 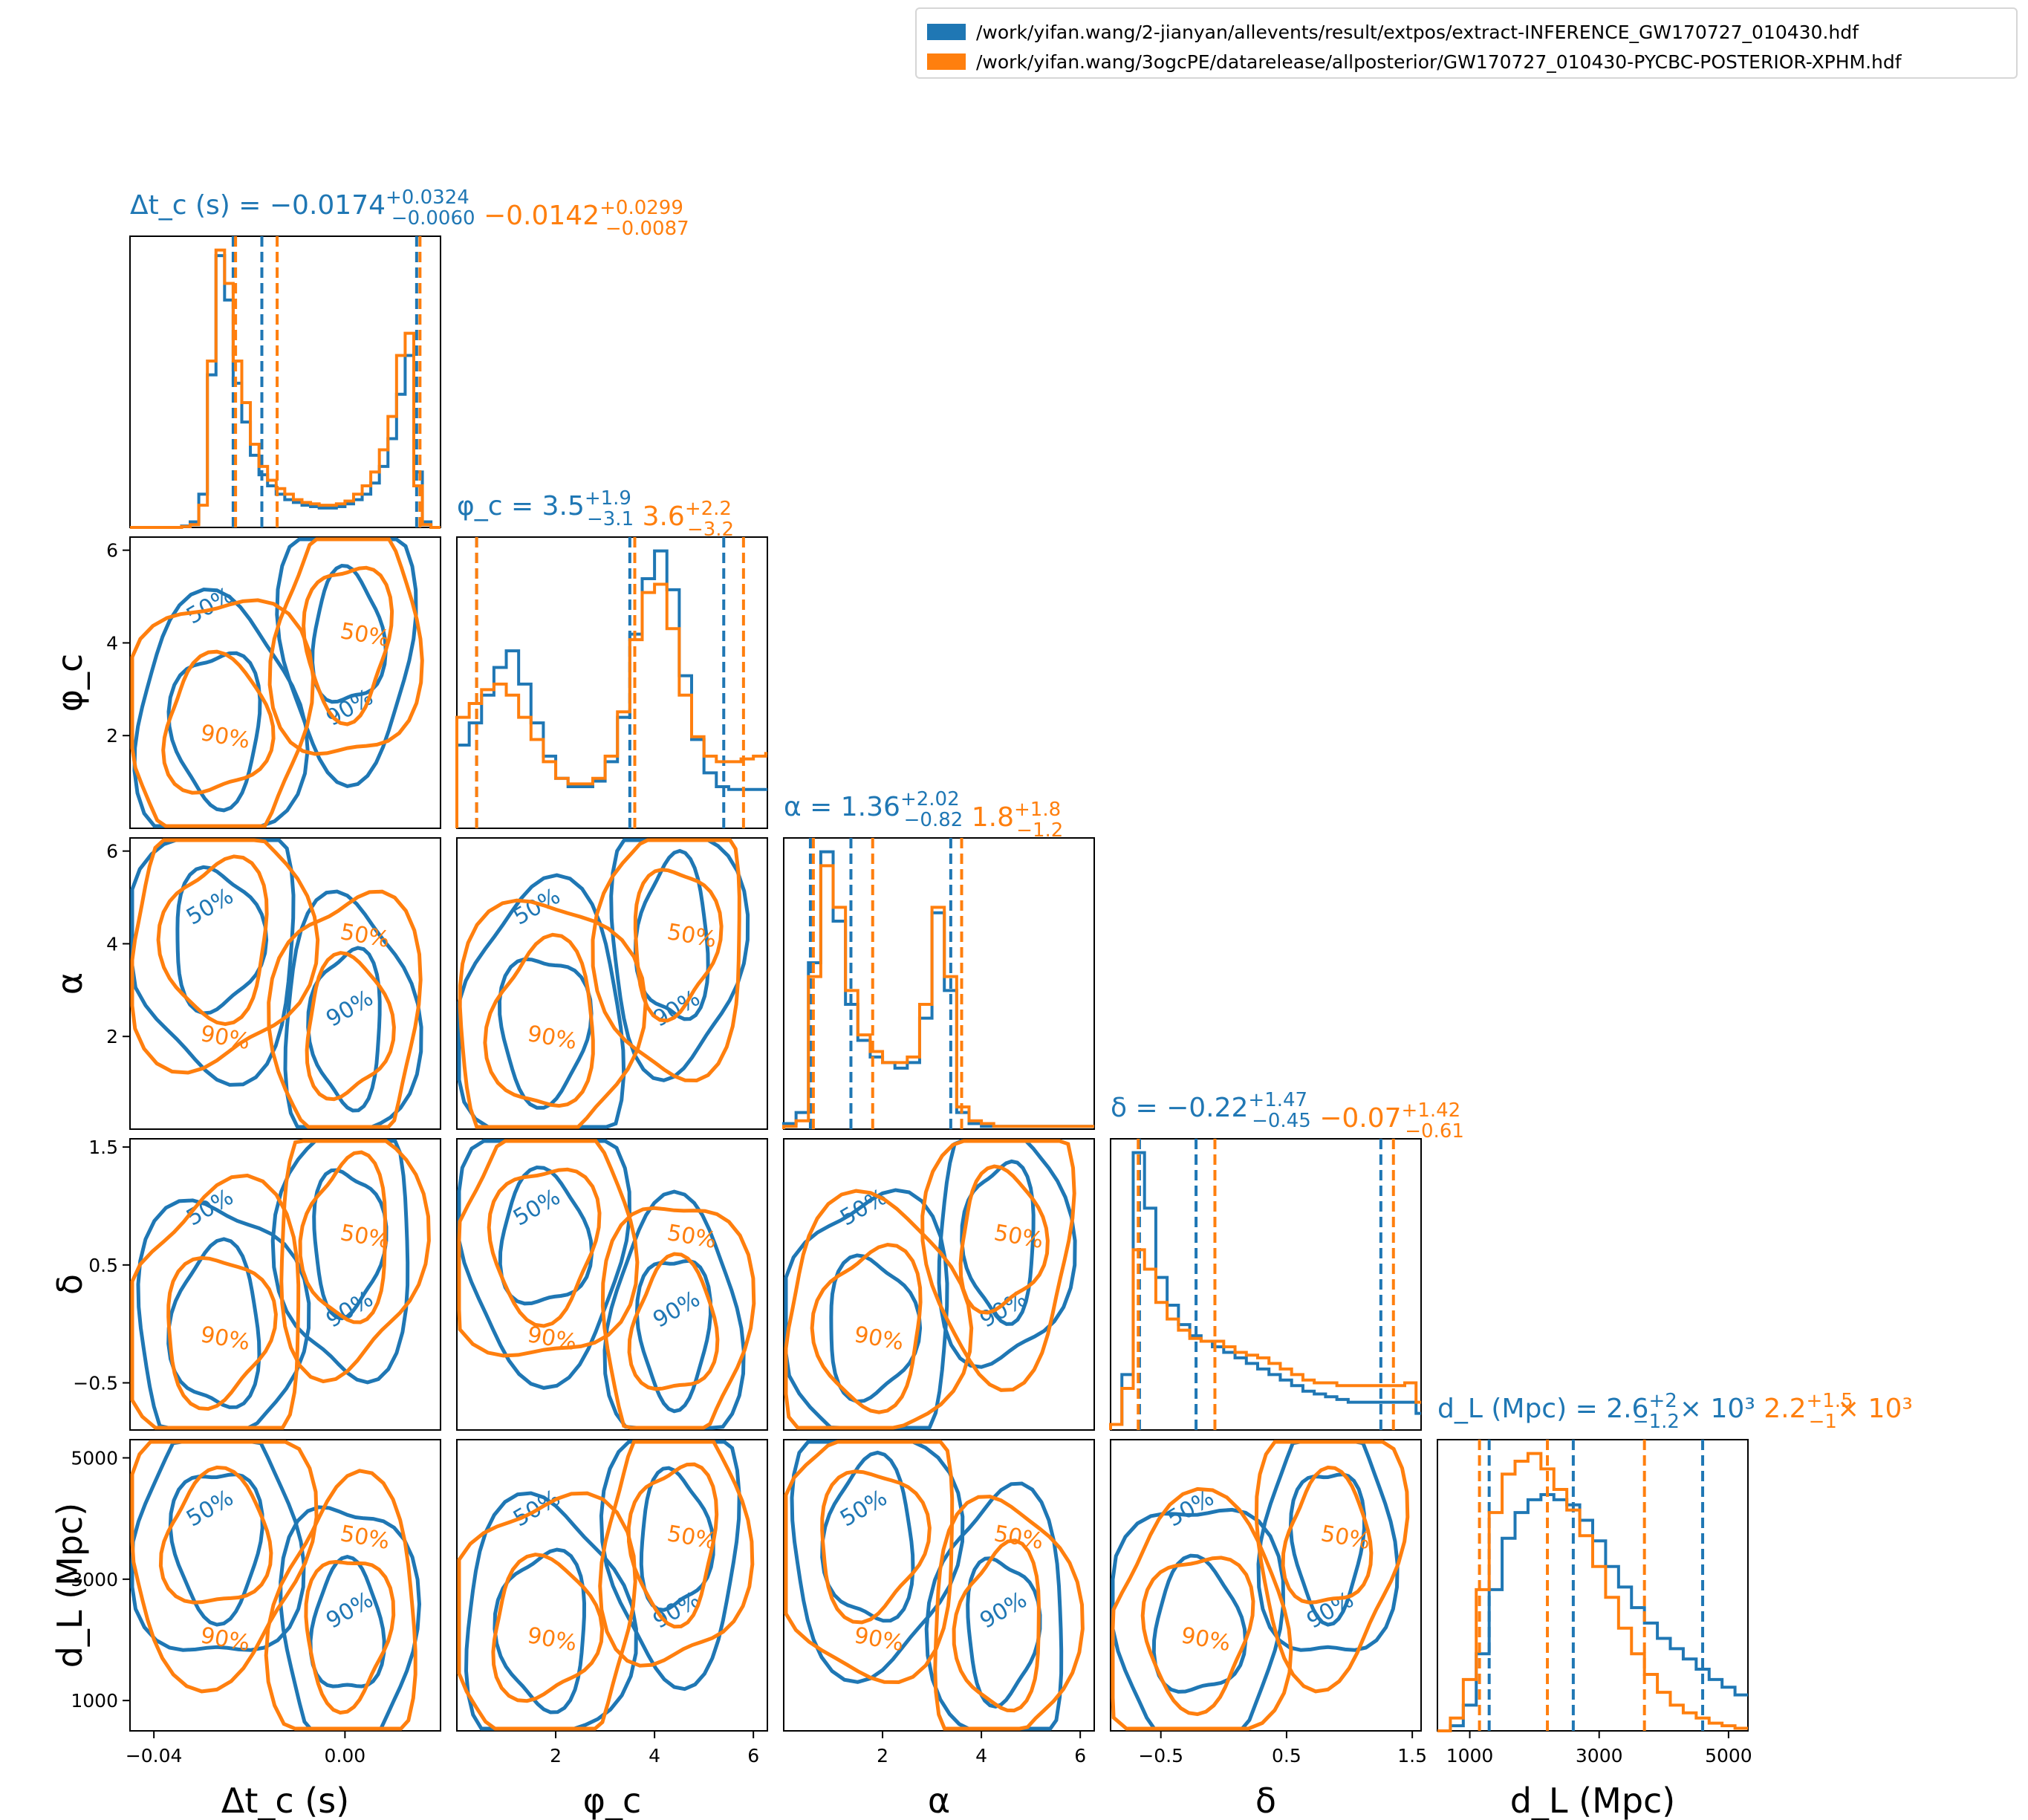 I want to click on contour-frame-dl-delta, so click(x=1266, y=1586).